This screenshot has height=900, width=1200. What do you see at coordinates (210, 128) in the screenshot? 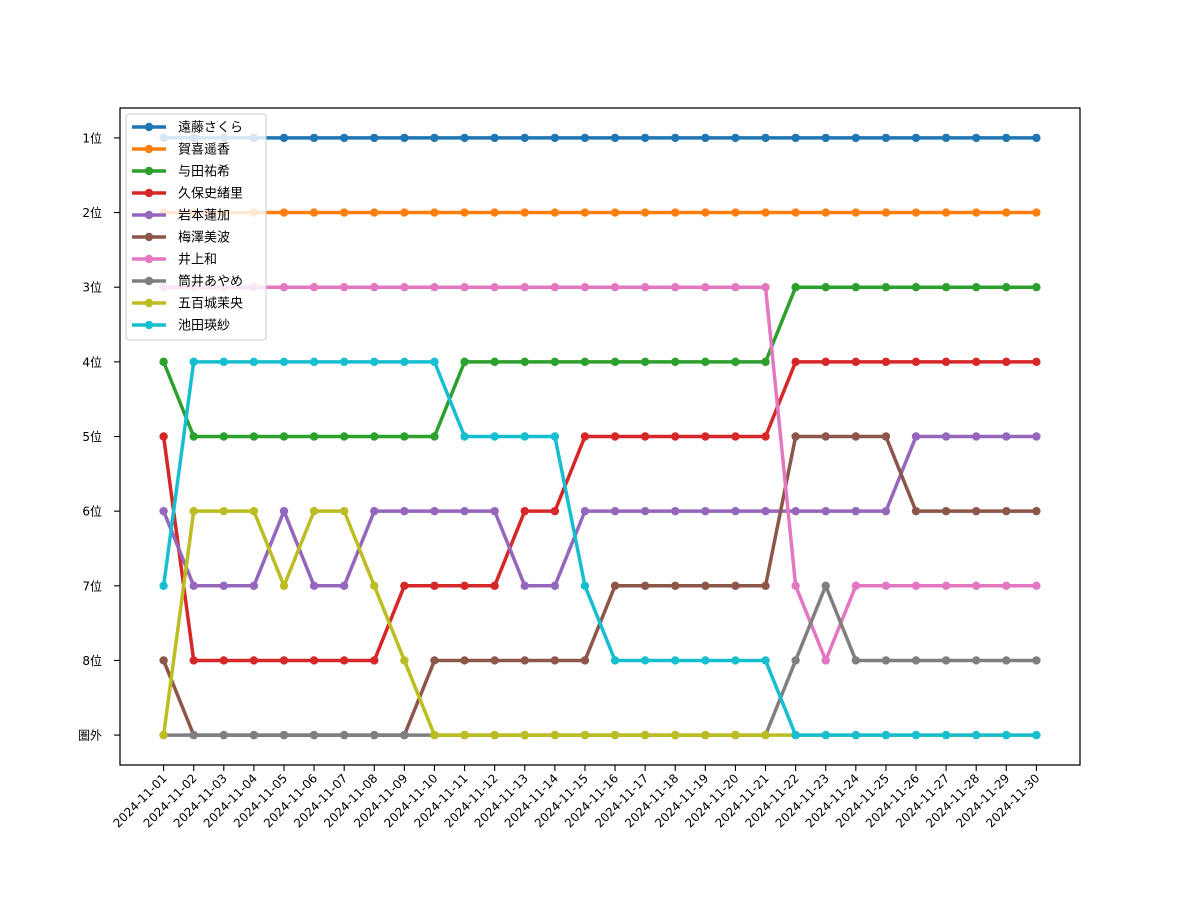
I see `legend-label: 遠藤さくら` at bounding box center [210, 128].